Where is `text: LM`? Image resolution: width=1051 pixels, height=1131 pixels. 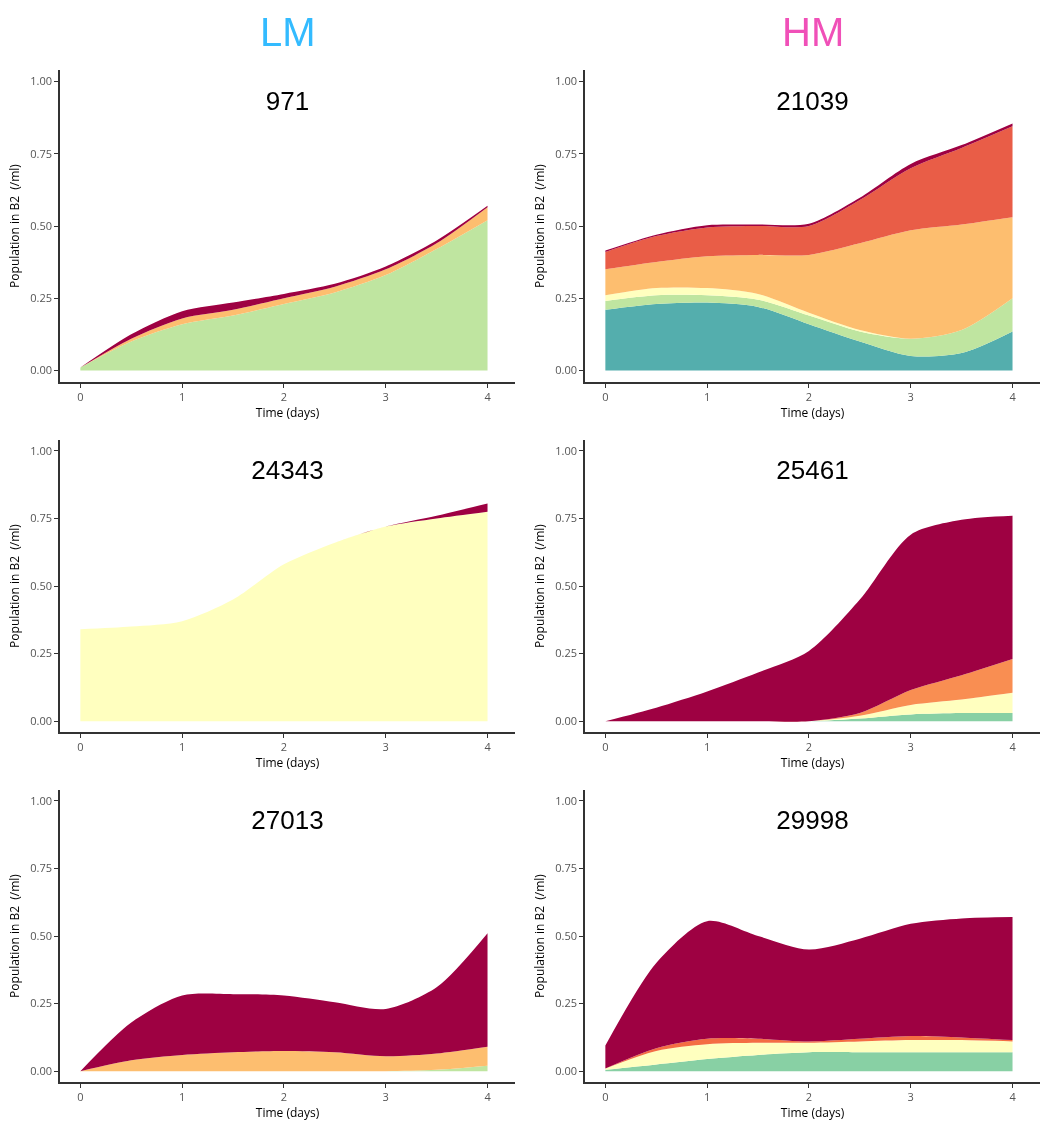
text: LM is located at coordinates (288, 32).